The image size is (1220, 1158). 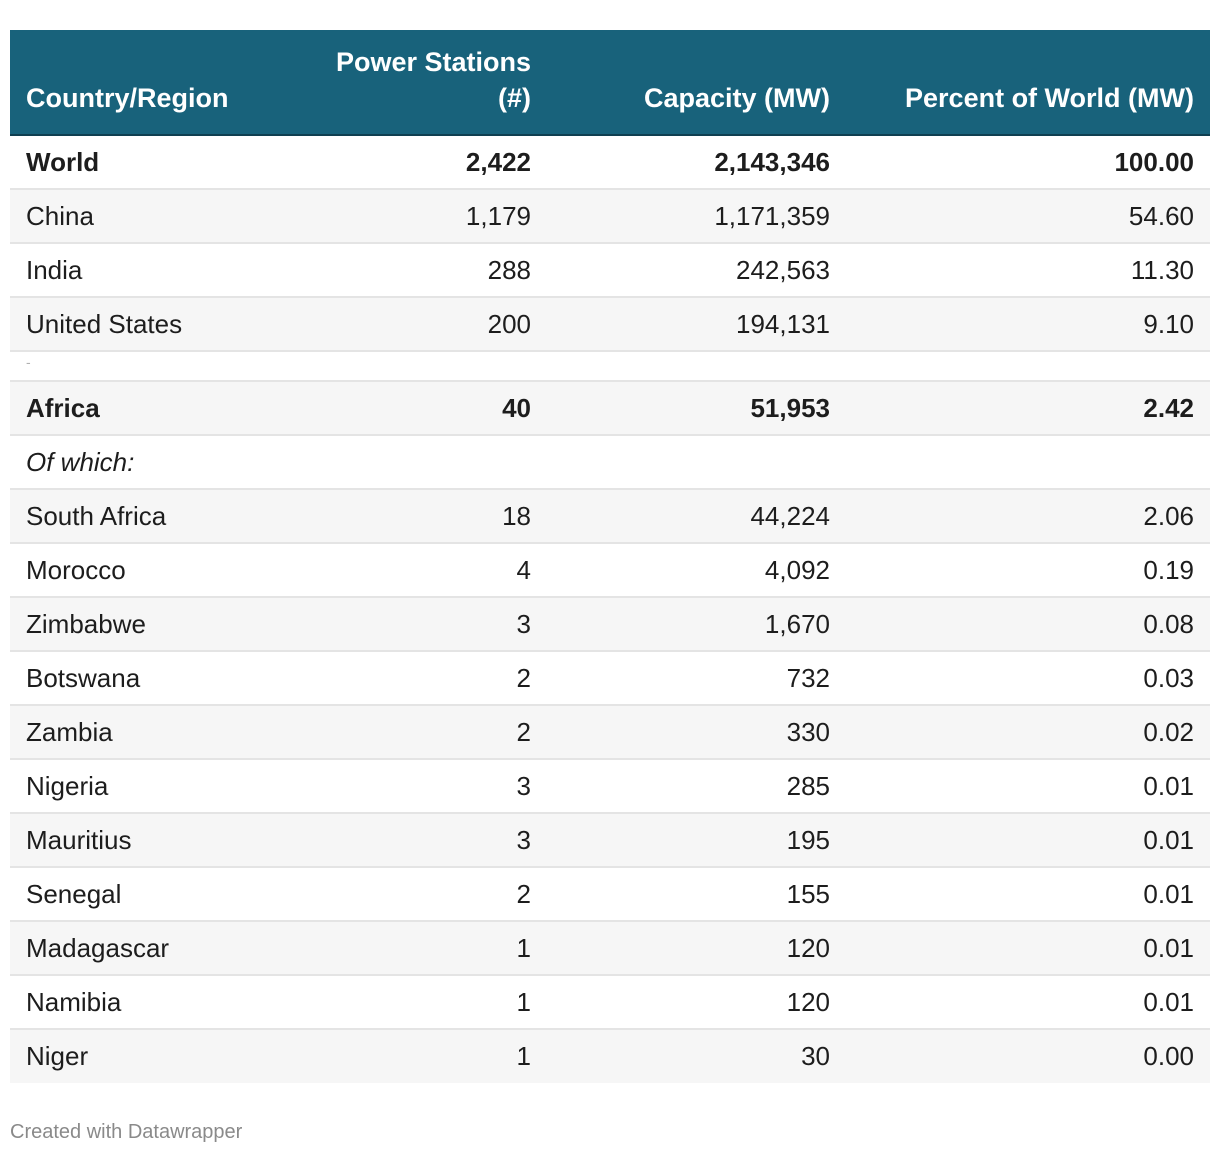 I want to click on cell-power-stations: 18, so click(x=428, y=516).